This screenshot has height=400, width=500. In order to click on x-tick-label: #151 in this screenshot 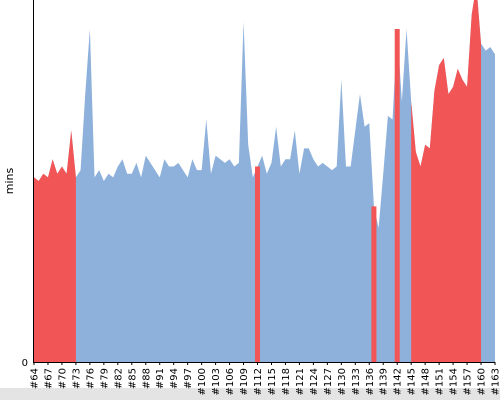, I will do `click(440, 381)`.